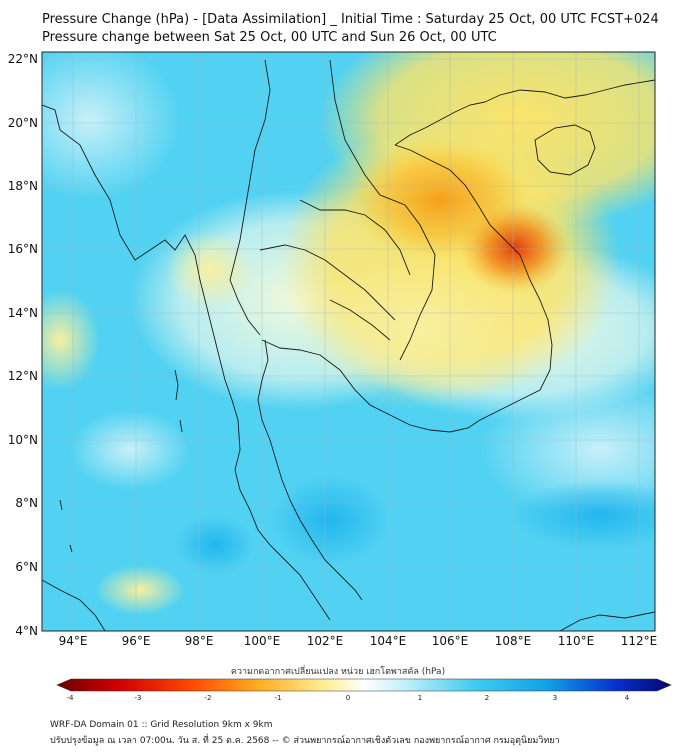  I want to click on lon-label: 98°E, so click(199, 641).